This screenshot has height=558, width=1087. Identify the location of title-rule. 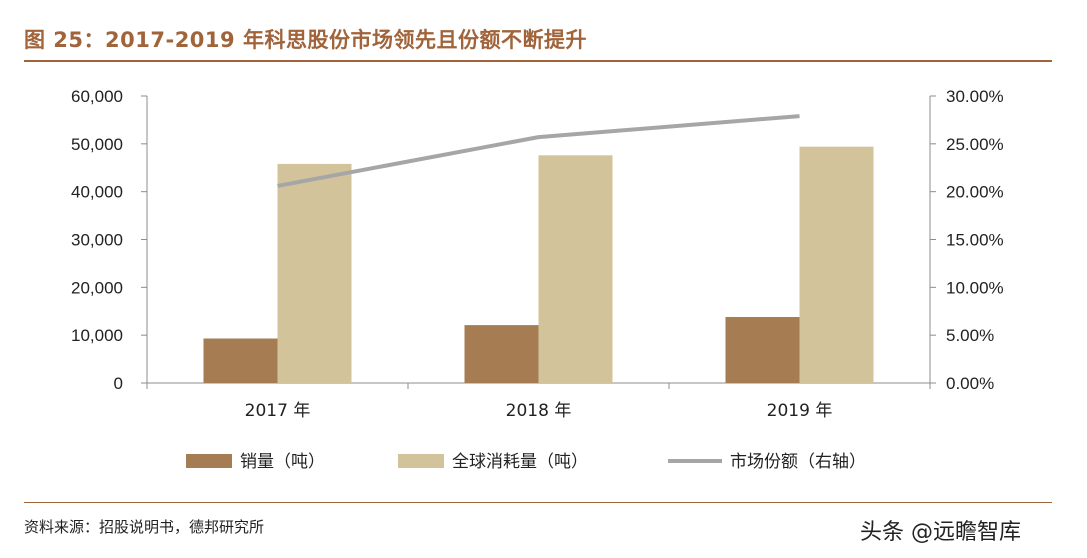
(538, 61).